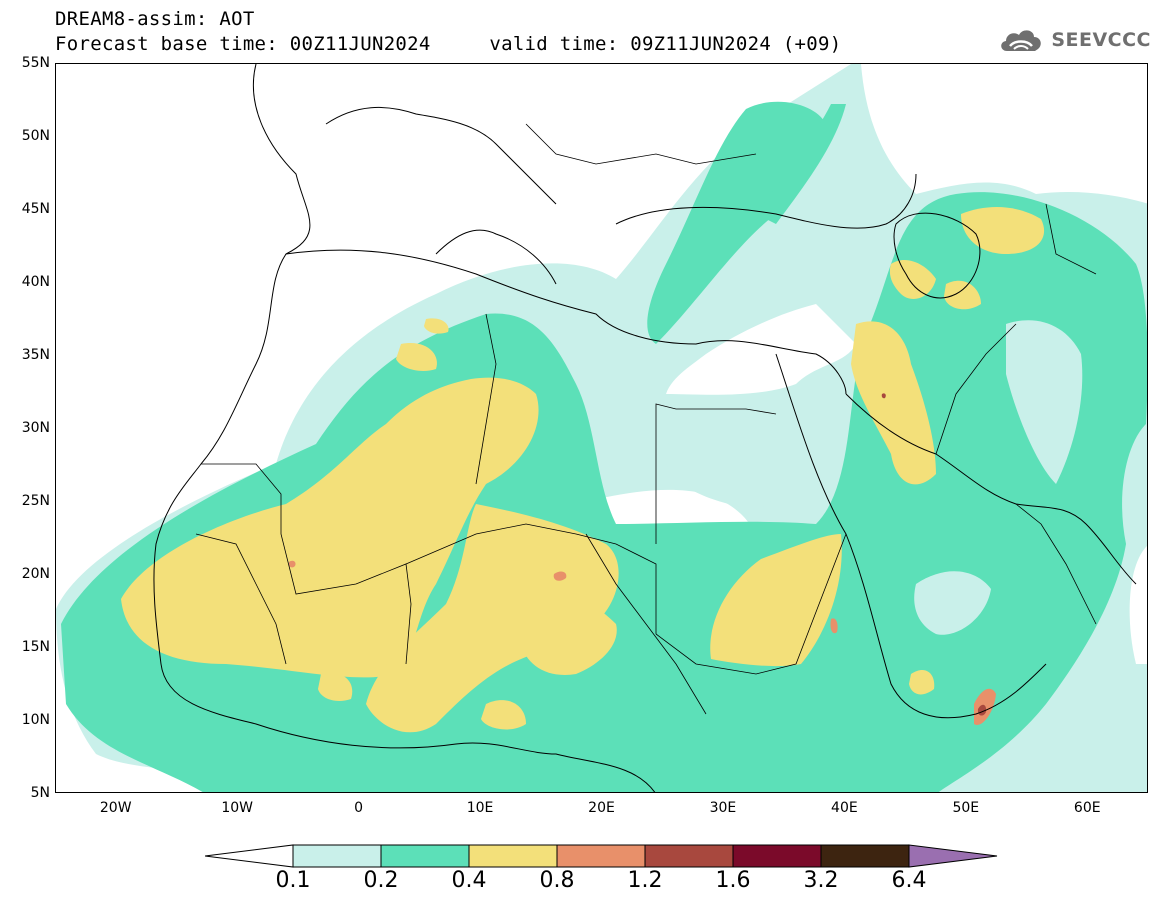 This screenshot has width=1165, height=905. Describe the element at coordinates (35, 63) in the screenshot. I see `latitude-label: 55N` at that location.